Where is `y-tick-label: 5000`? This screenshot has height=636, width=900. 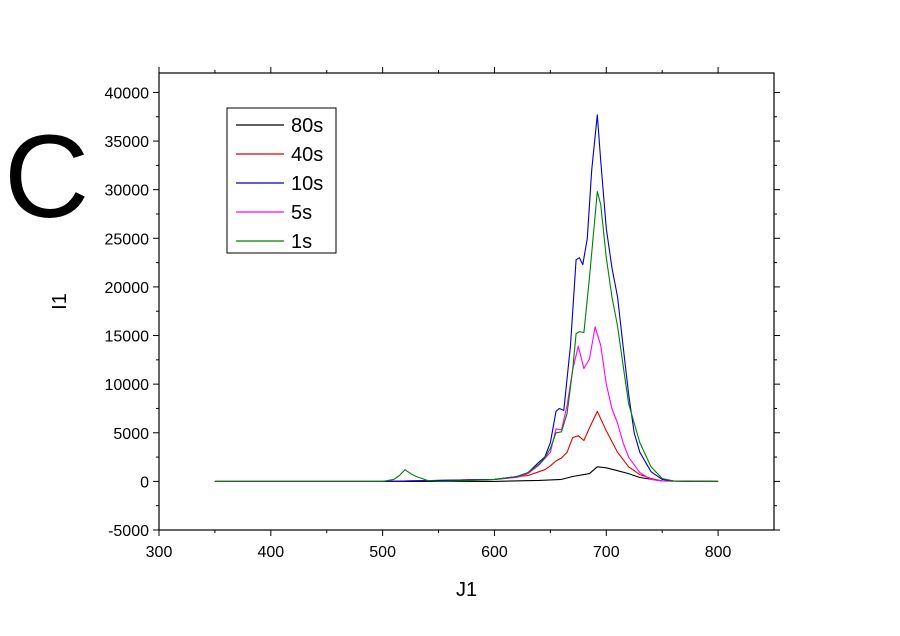
y-tick-label: 5000 is located at coordinates (131, 434).